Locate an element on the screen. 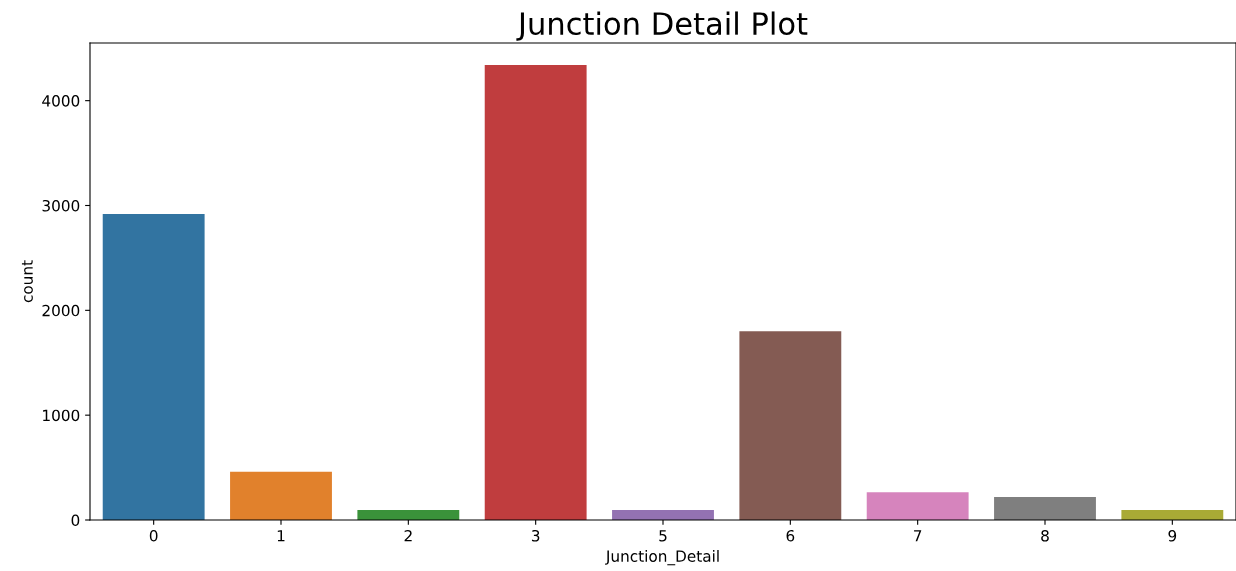 This screenshot has width=1236, height=571. y-tick-label: 0 is located at coordinates (75, 520).